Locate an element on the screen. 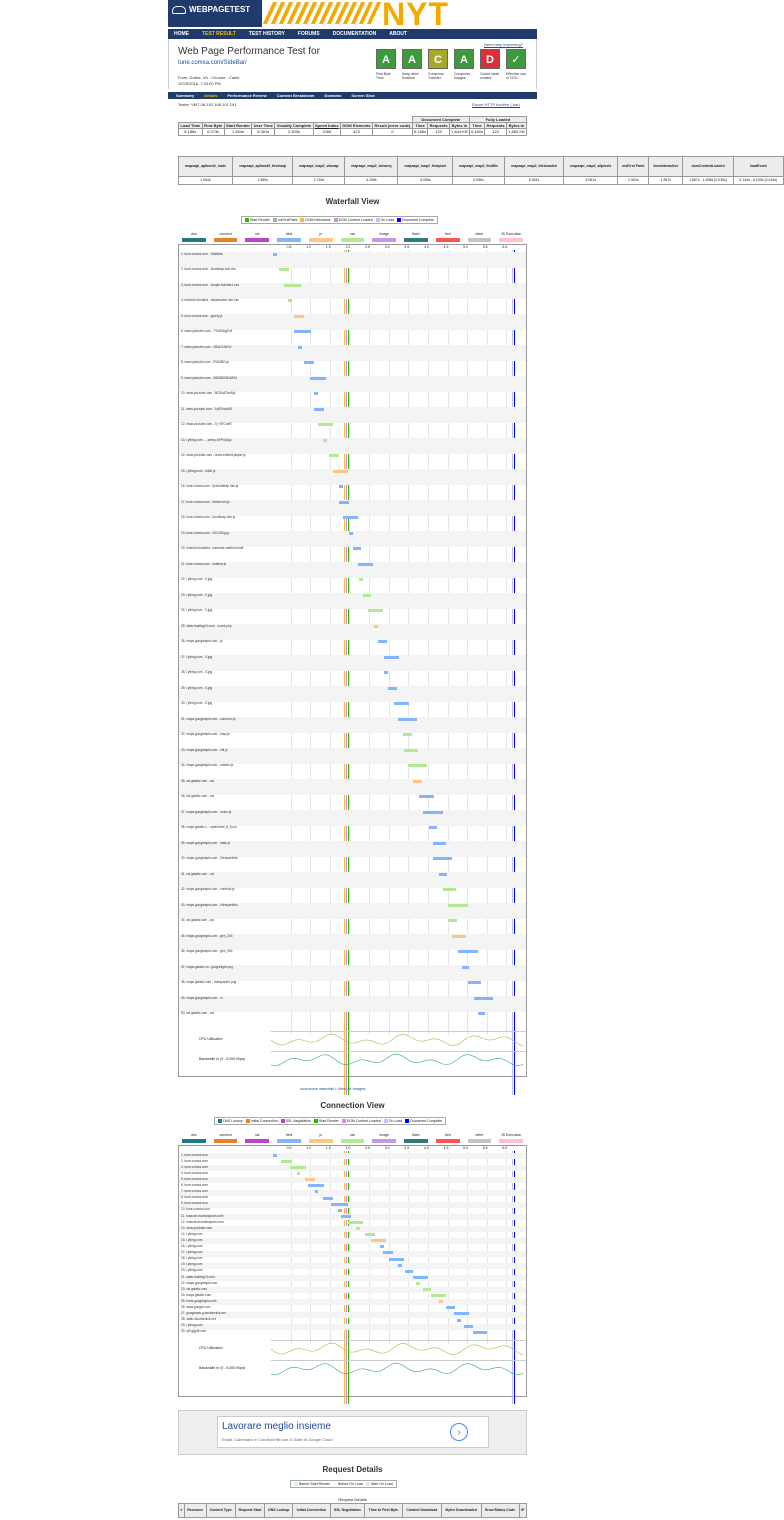  request-row-label: 44. csi.gstatic.com - csi is located at coordinates (197, 920).